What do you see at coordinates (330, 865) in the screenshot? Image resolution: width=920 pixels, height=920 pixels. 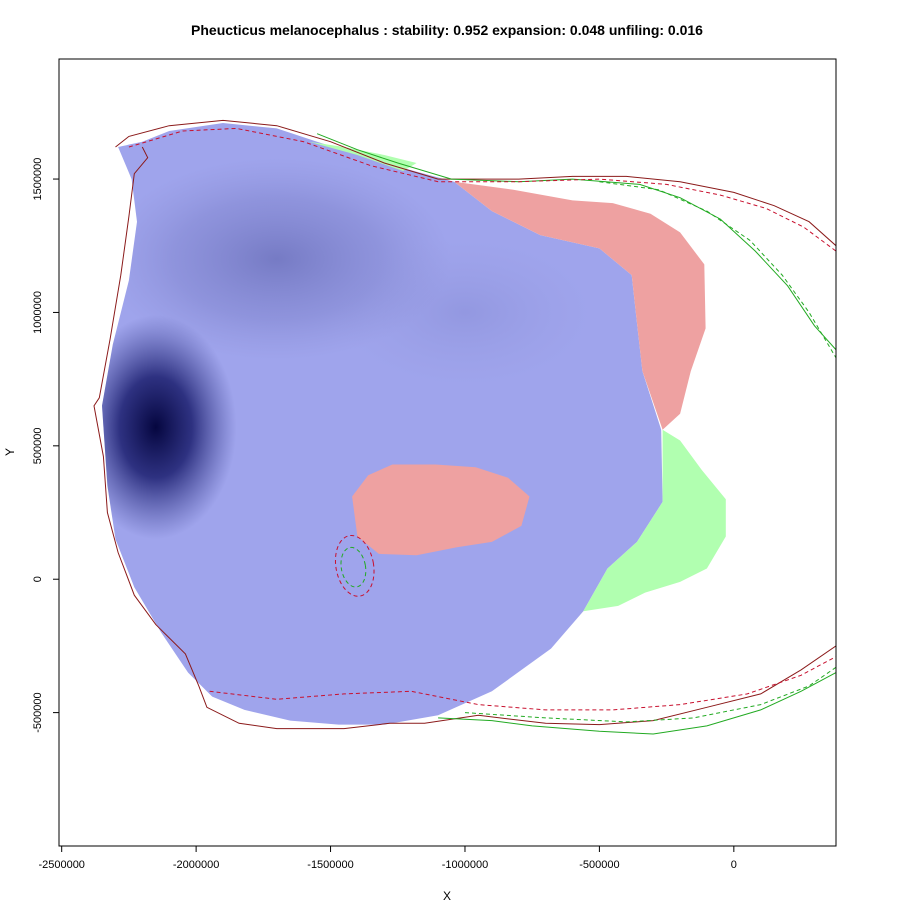 I see `x-tick-label: -1500000` at bounding box center [330, 865].